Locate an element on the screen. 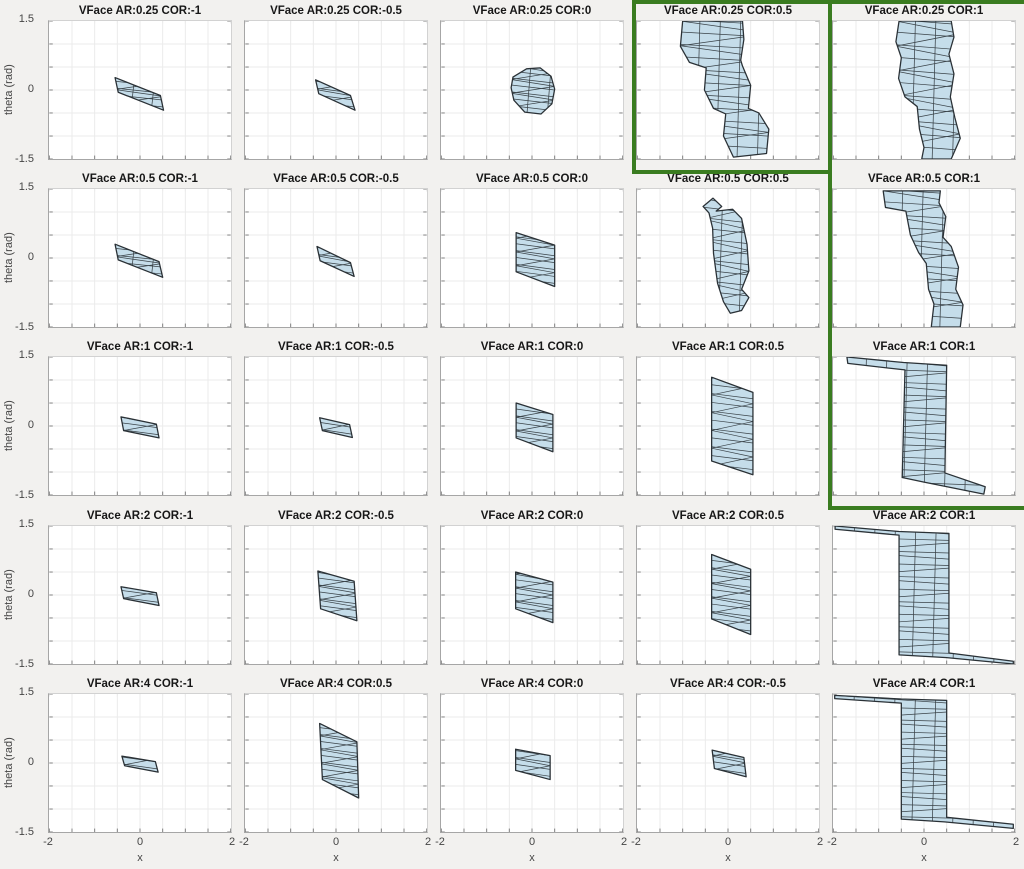 Image resolution: width=1024 pixels, height=869 pixels. subplot-ar025-cor05: VFace AR:0.25 COR:0.5 is located at coordinates (728, 82).